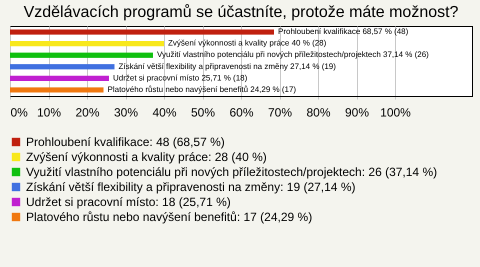  What do you see at coordinates (180, 77) in the screenshot?
I see `data-label: Udržet si pracovní místo 25,71 % (18)` at bounding box center [180, 77].